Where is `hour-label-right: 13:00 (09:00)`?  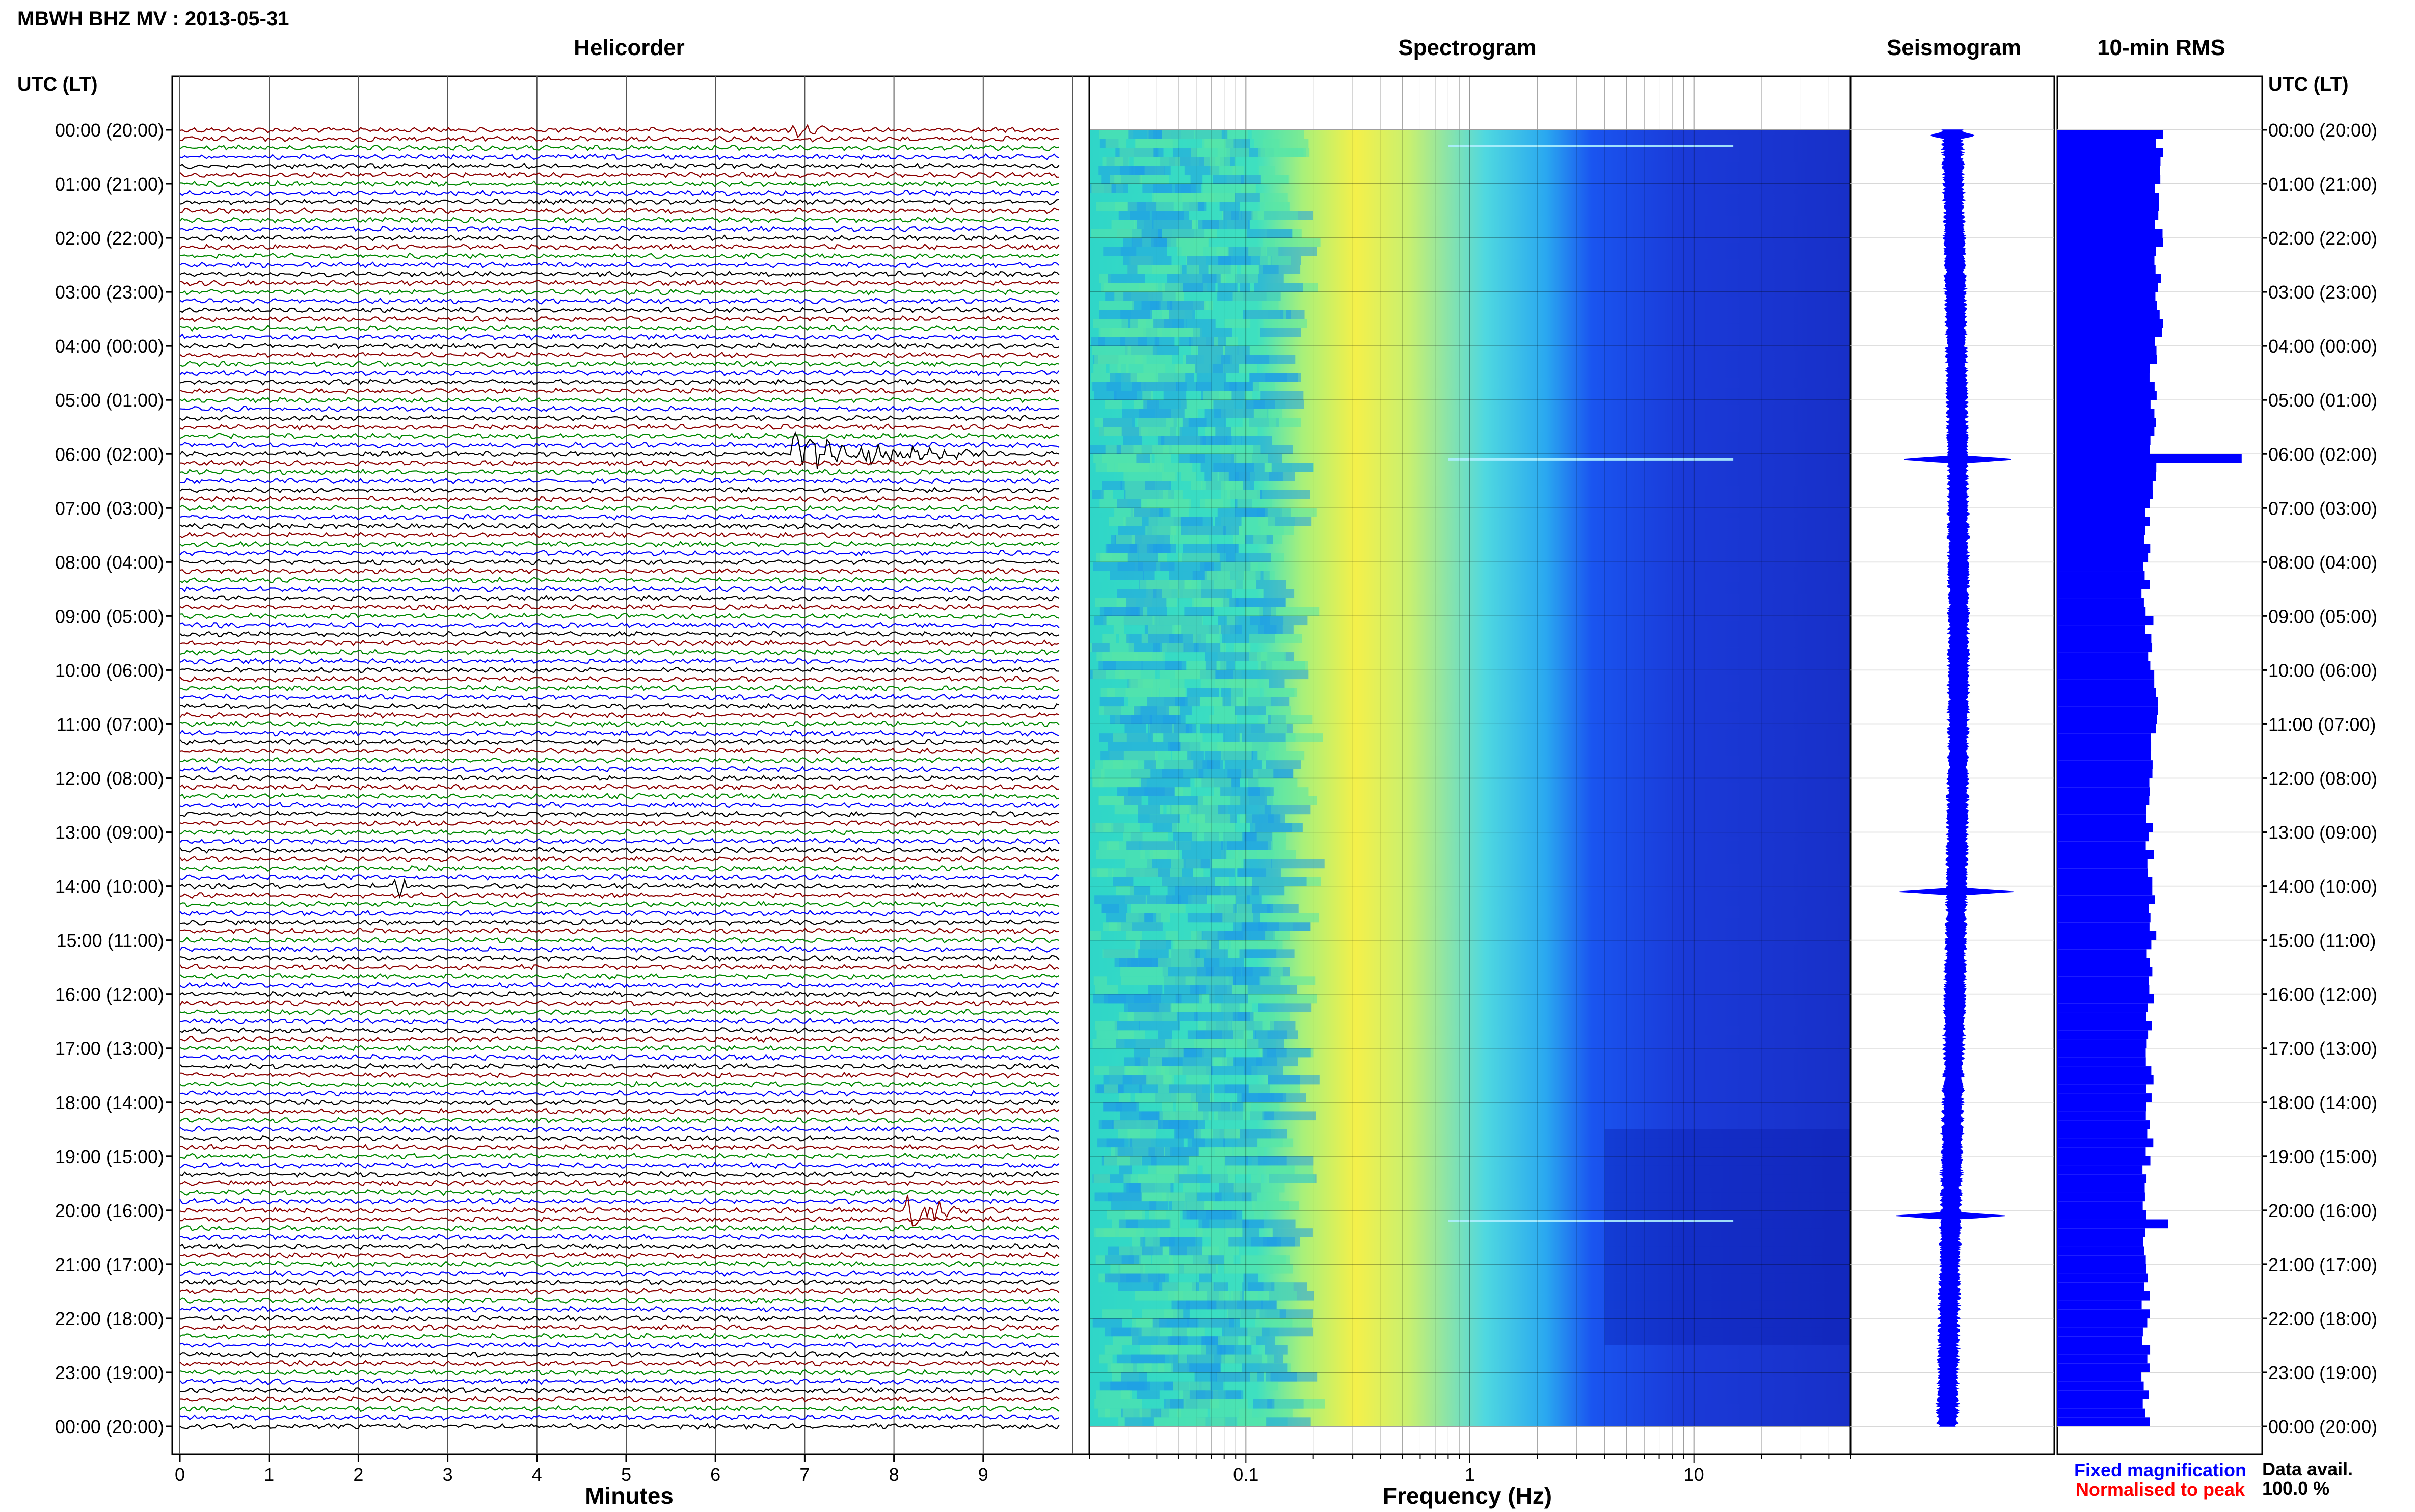 hour-label-right: 13:00 (09:00) is located at coordinates (2322, 832).